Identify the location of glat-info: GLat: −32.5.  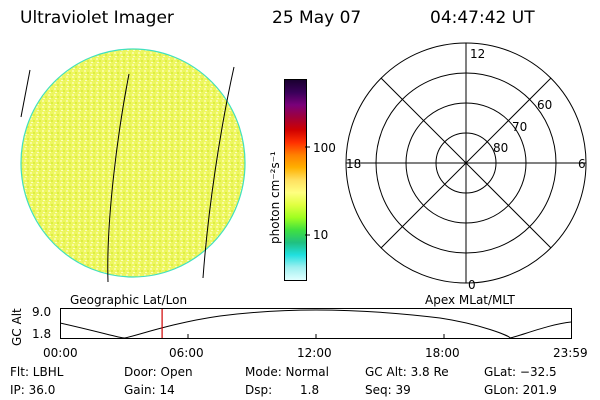
(520, 372).